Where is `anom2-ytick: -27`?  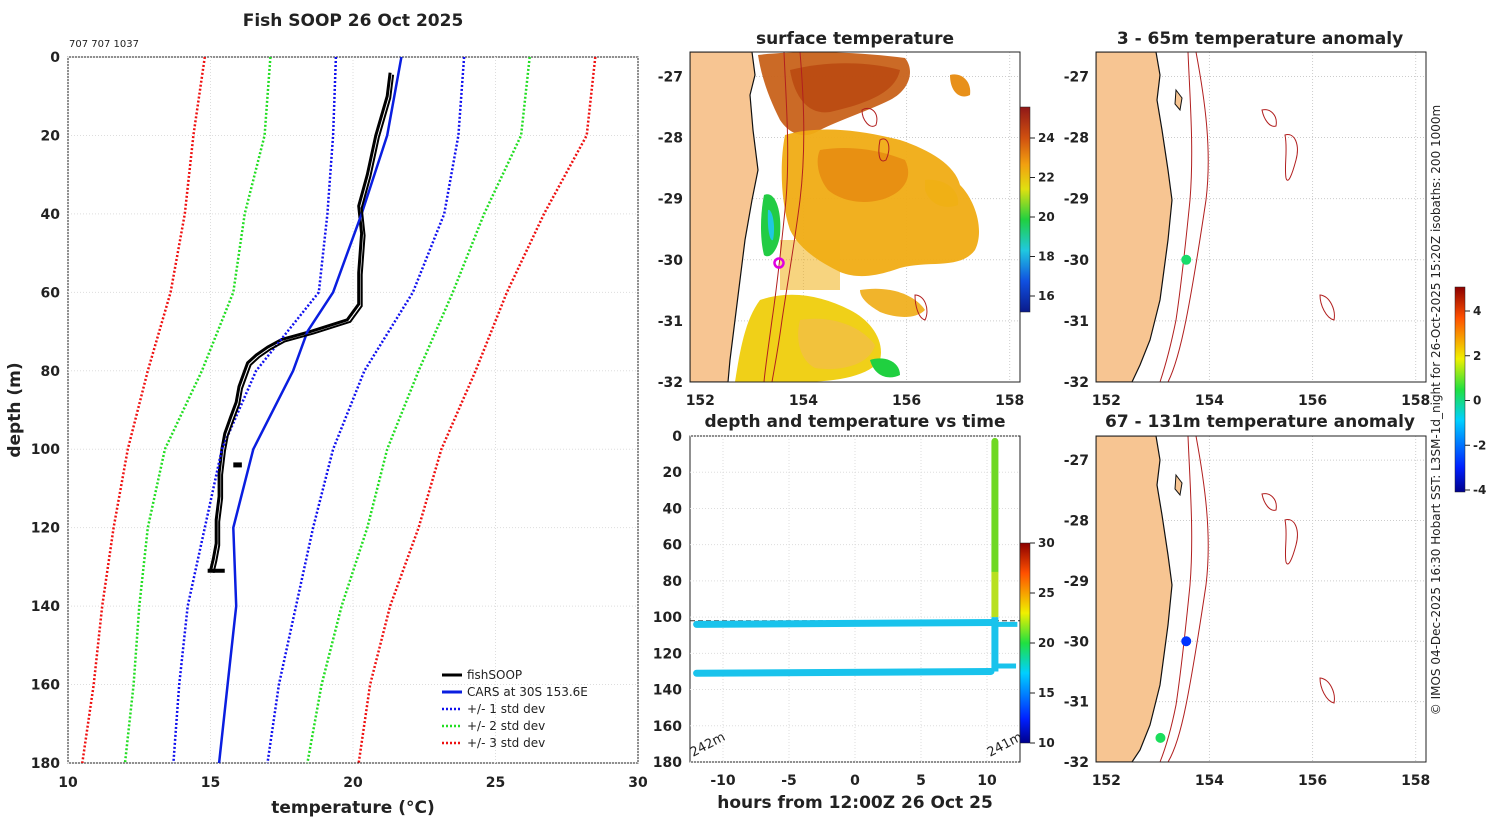
anom2-ytick: -27 is located at coordinates (1076, 461).